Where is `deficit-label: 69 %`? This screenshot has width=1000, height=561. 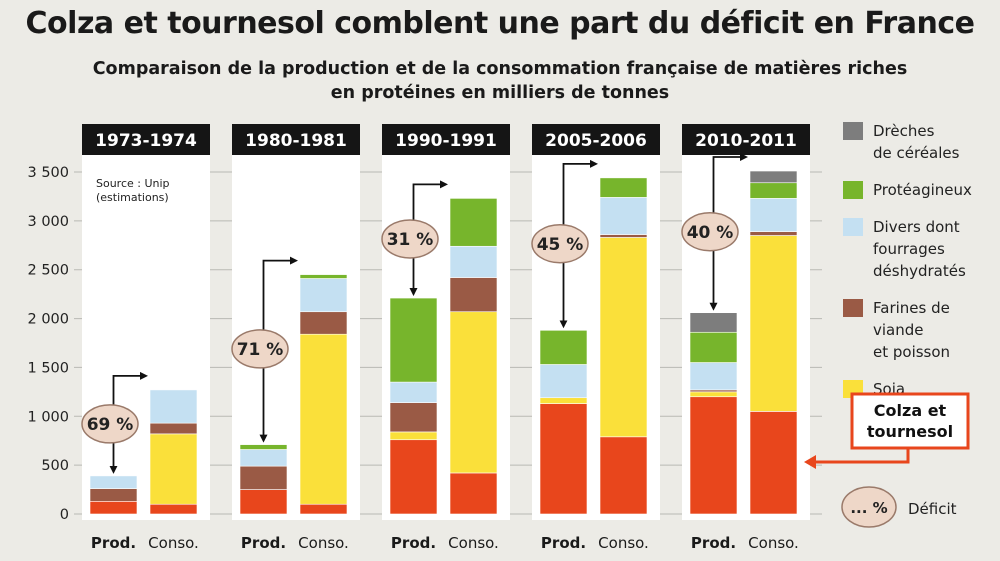 deficit-label: 69 % is located at coordinates (110, 425).